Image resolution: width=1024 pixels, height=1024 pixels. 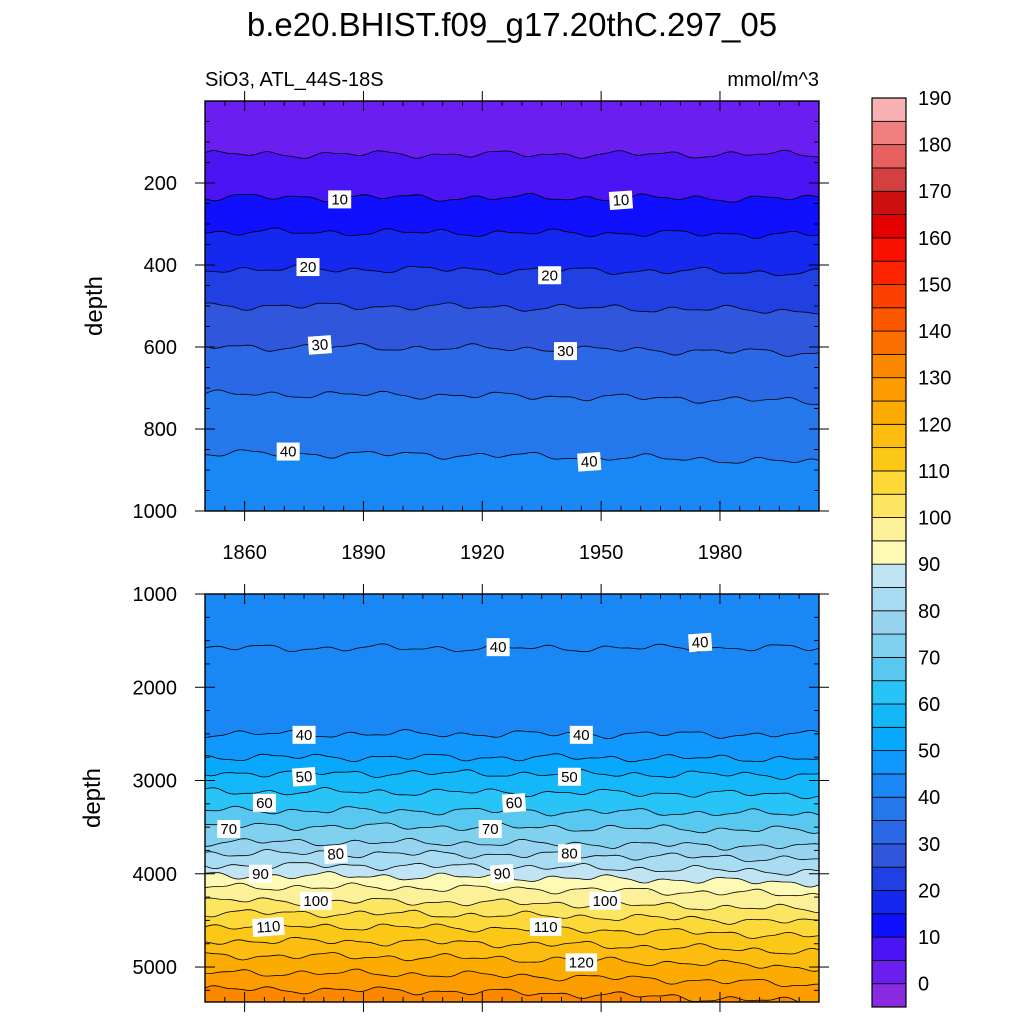 I want to click on colorbar-tick-label: 10, so click(x=929, y=938).